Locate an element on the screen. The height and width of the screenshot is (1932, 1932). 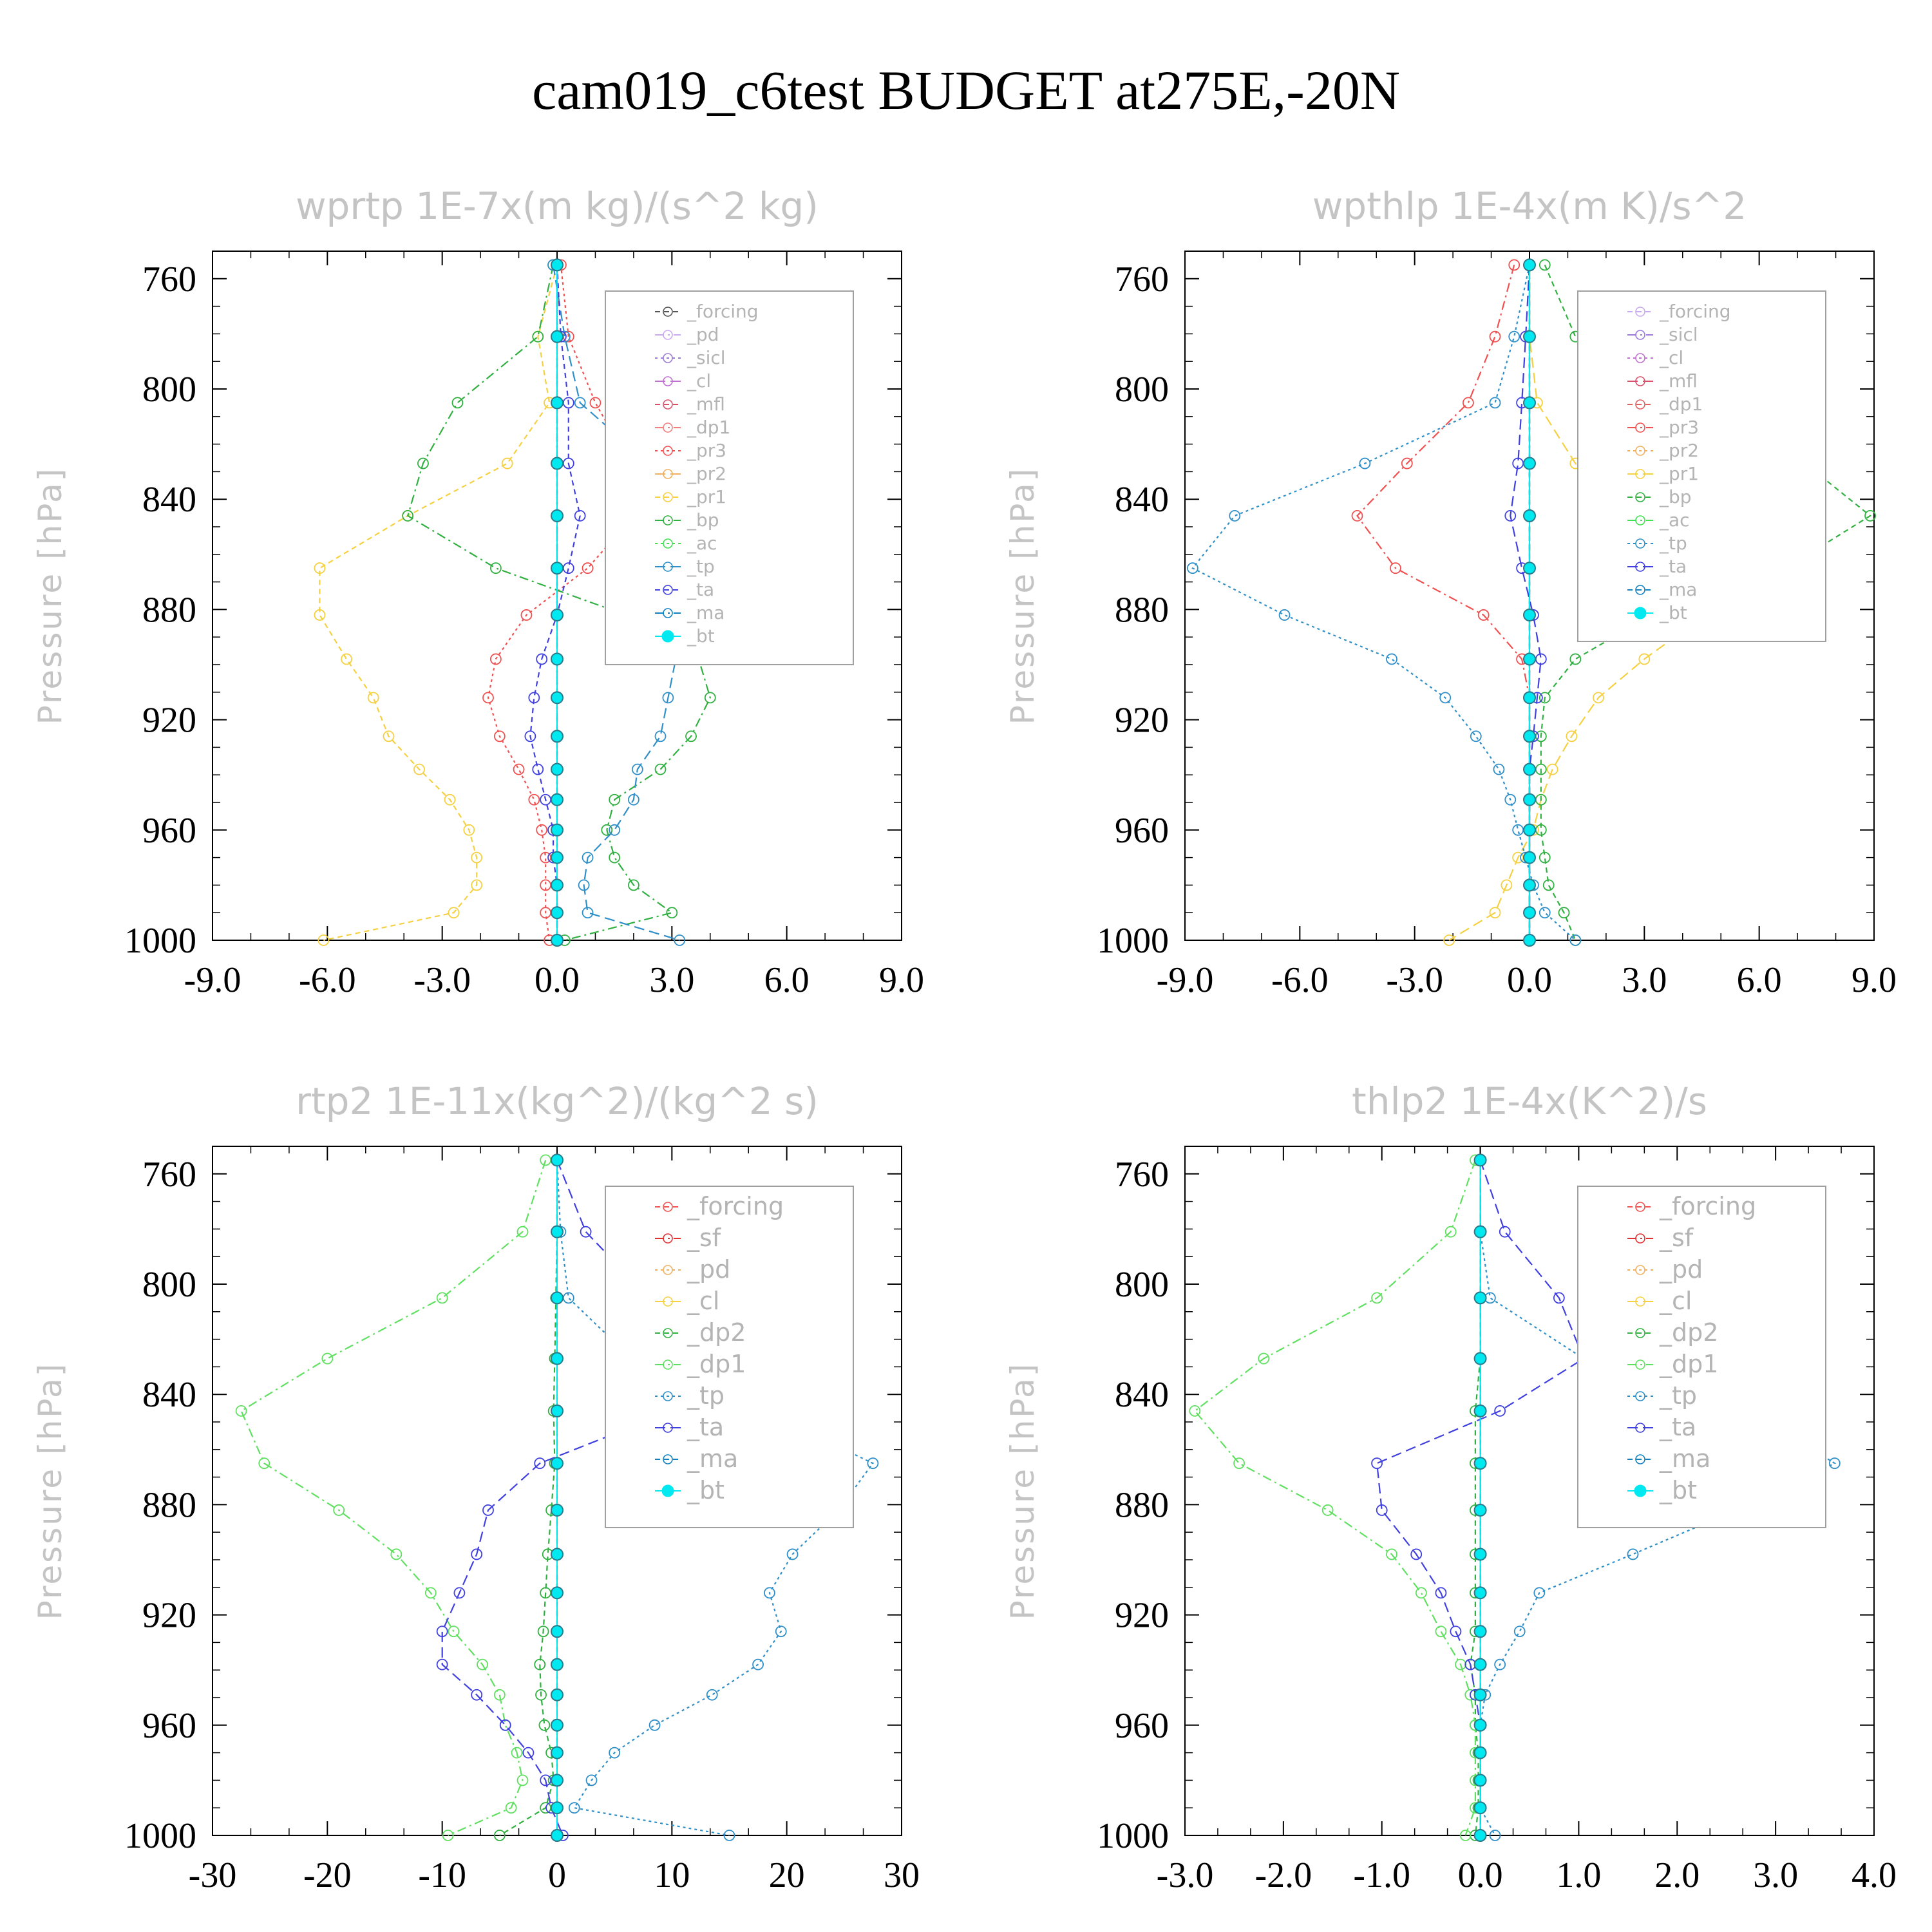
x-tick-label: 9.0 is located at coordinates (1874, 980).